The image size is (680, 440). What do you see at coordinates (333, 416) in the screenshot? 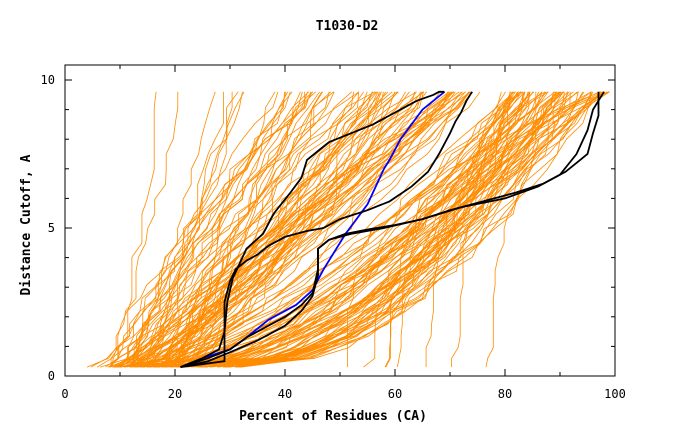
I see `x-axis-label: Percent of Residues (CA)` at bounding box center [333, 416].